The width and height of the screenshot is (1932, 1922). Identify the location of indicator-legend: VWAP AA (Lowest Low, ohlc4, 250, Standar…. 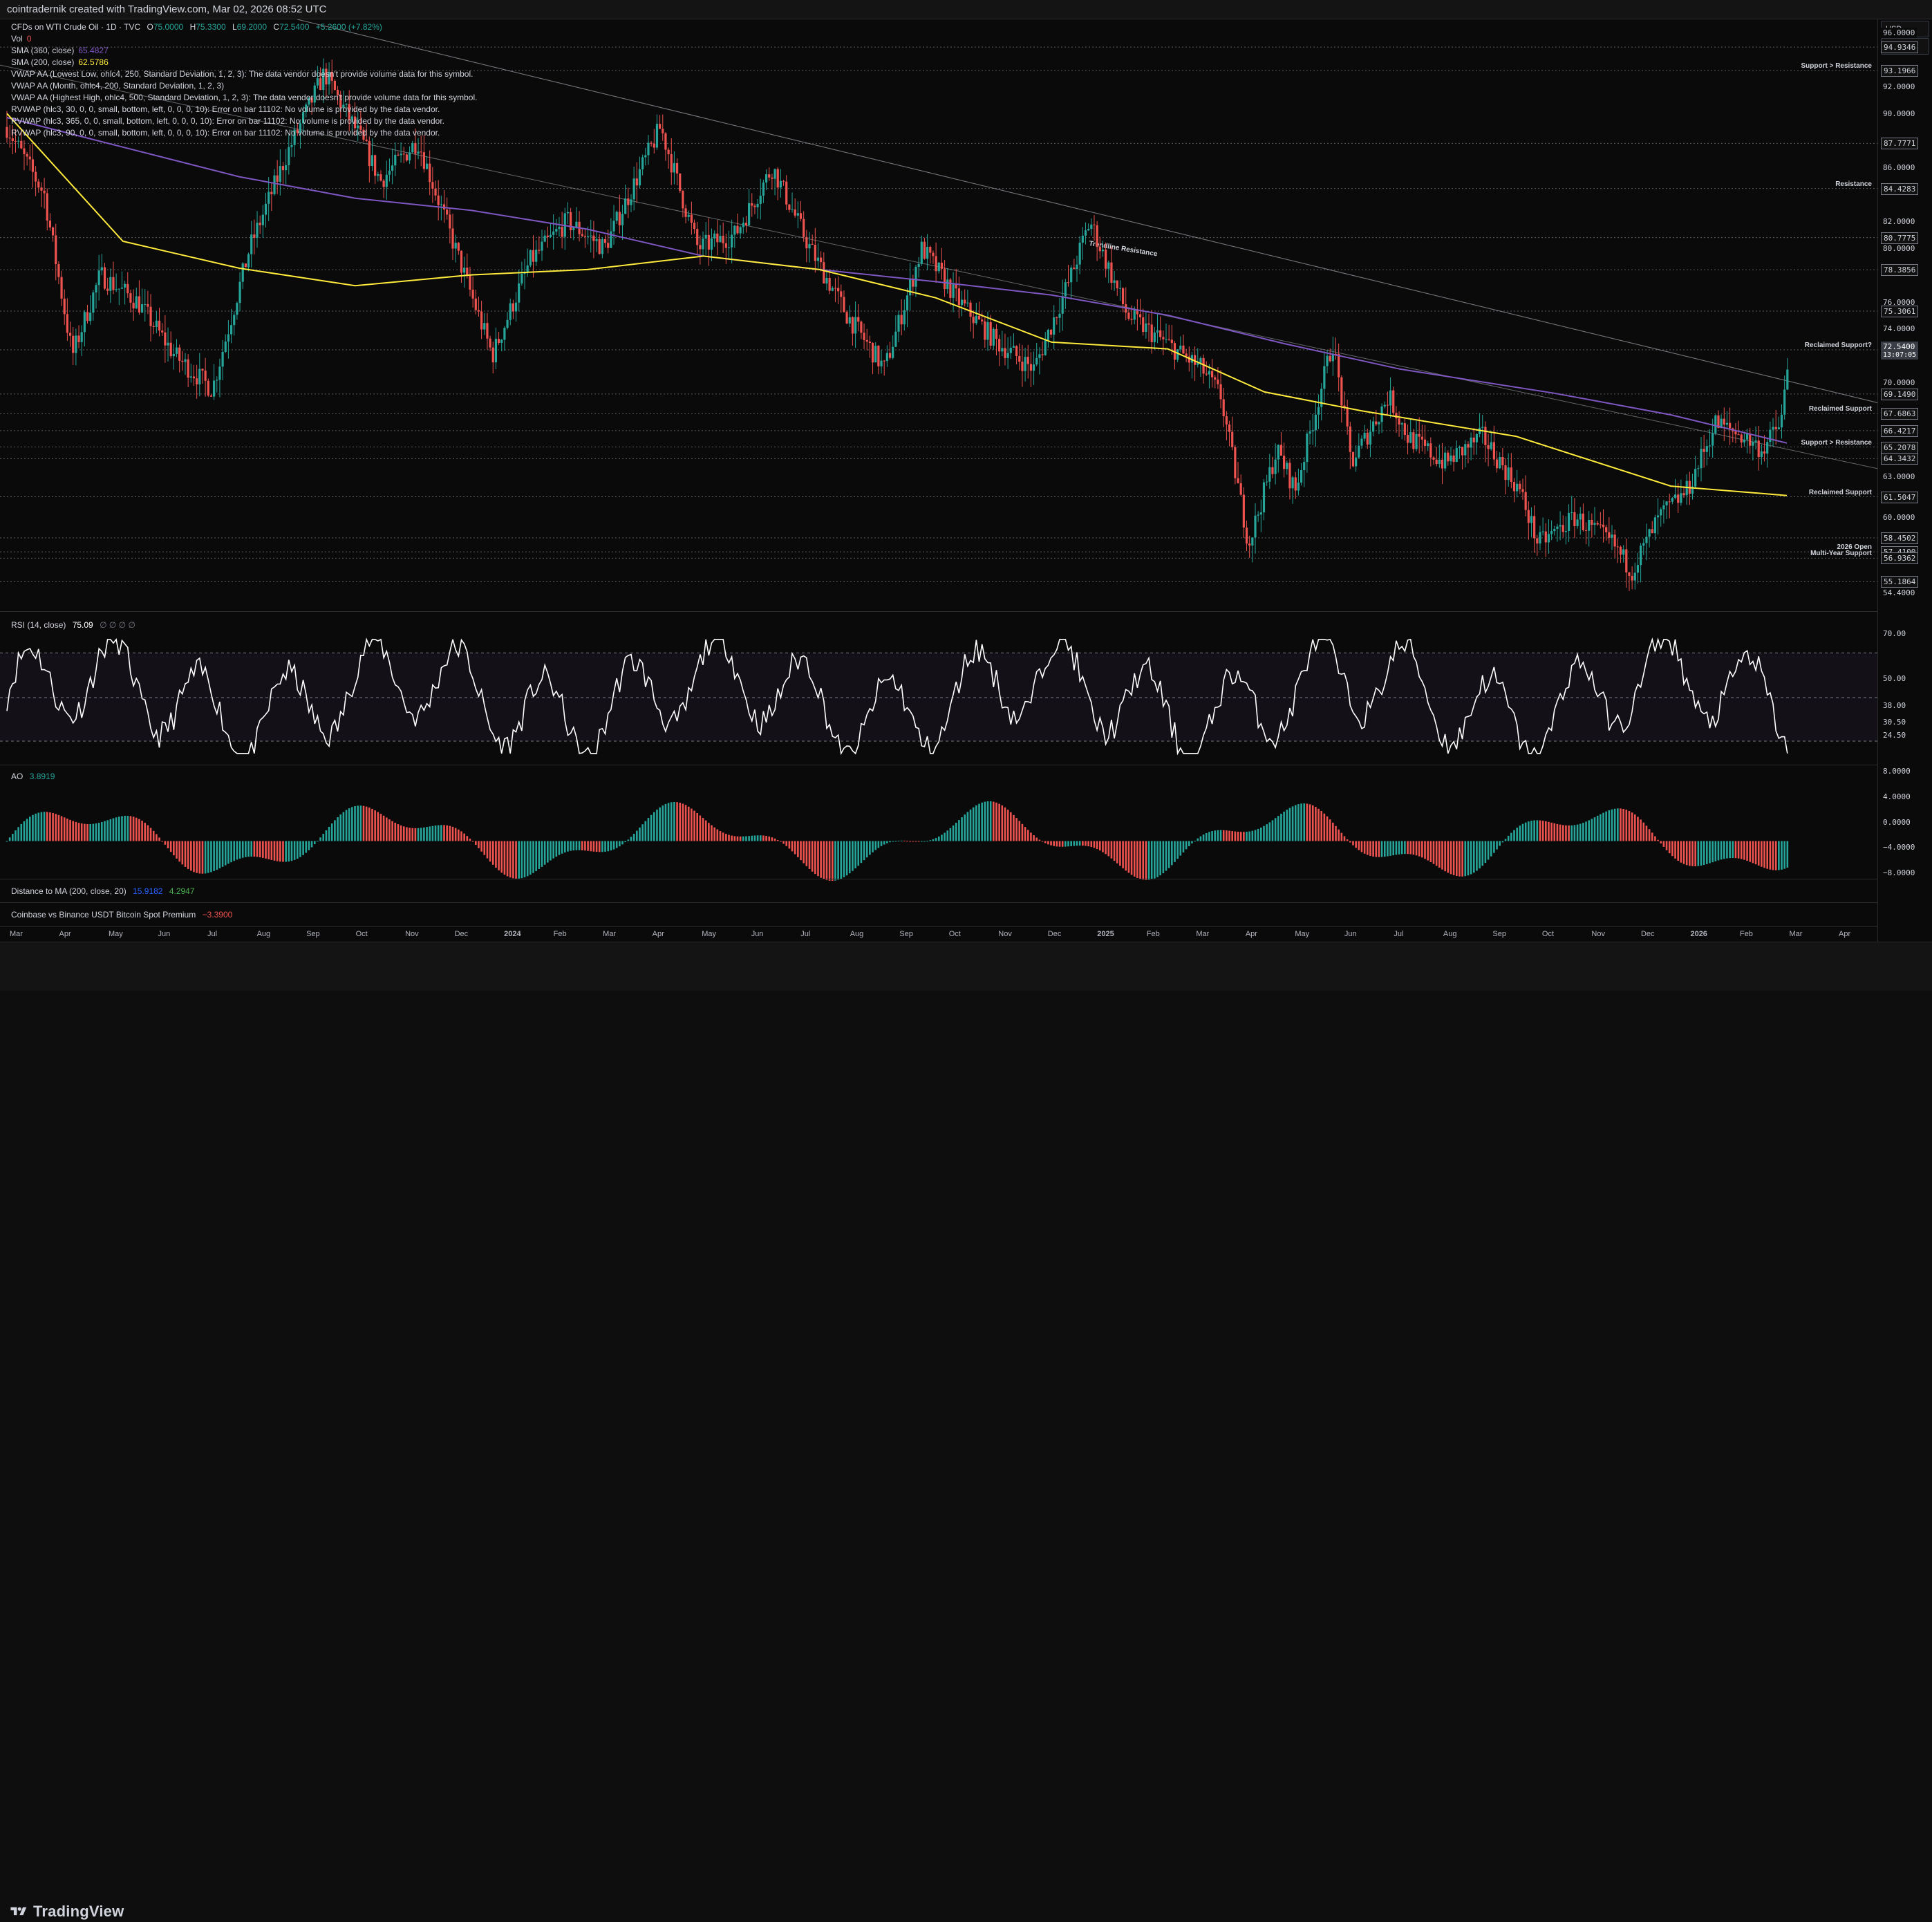
(242, 74).